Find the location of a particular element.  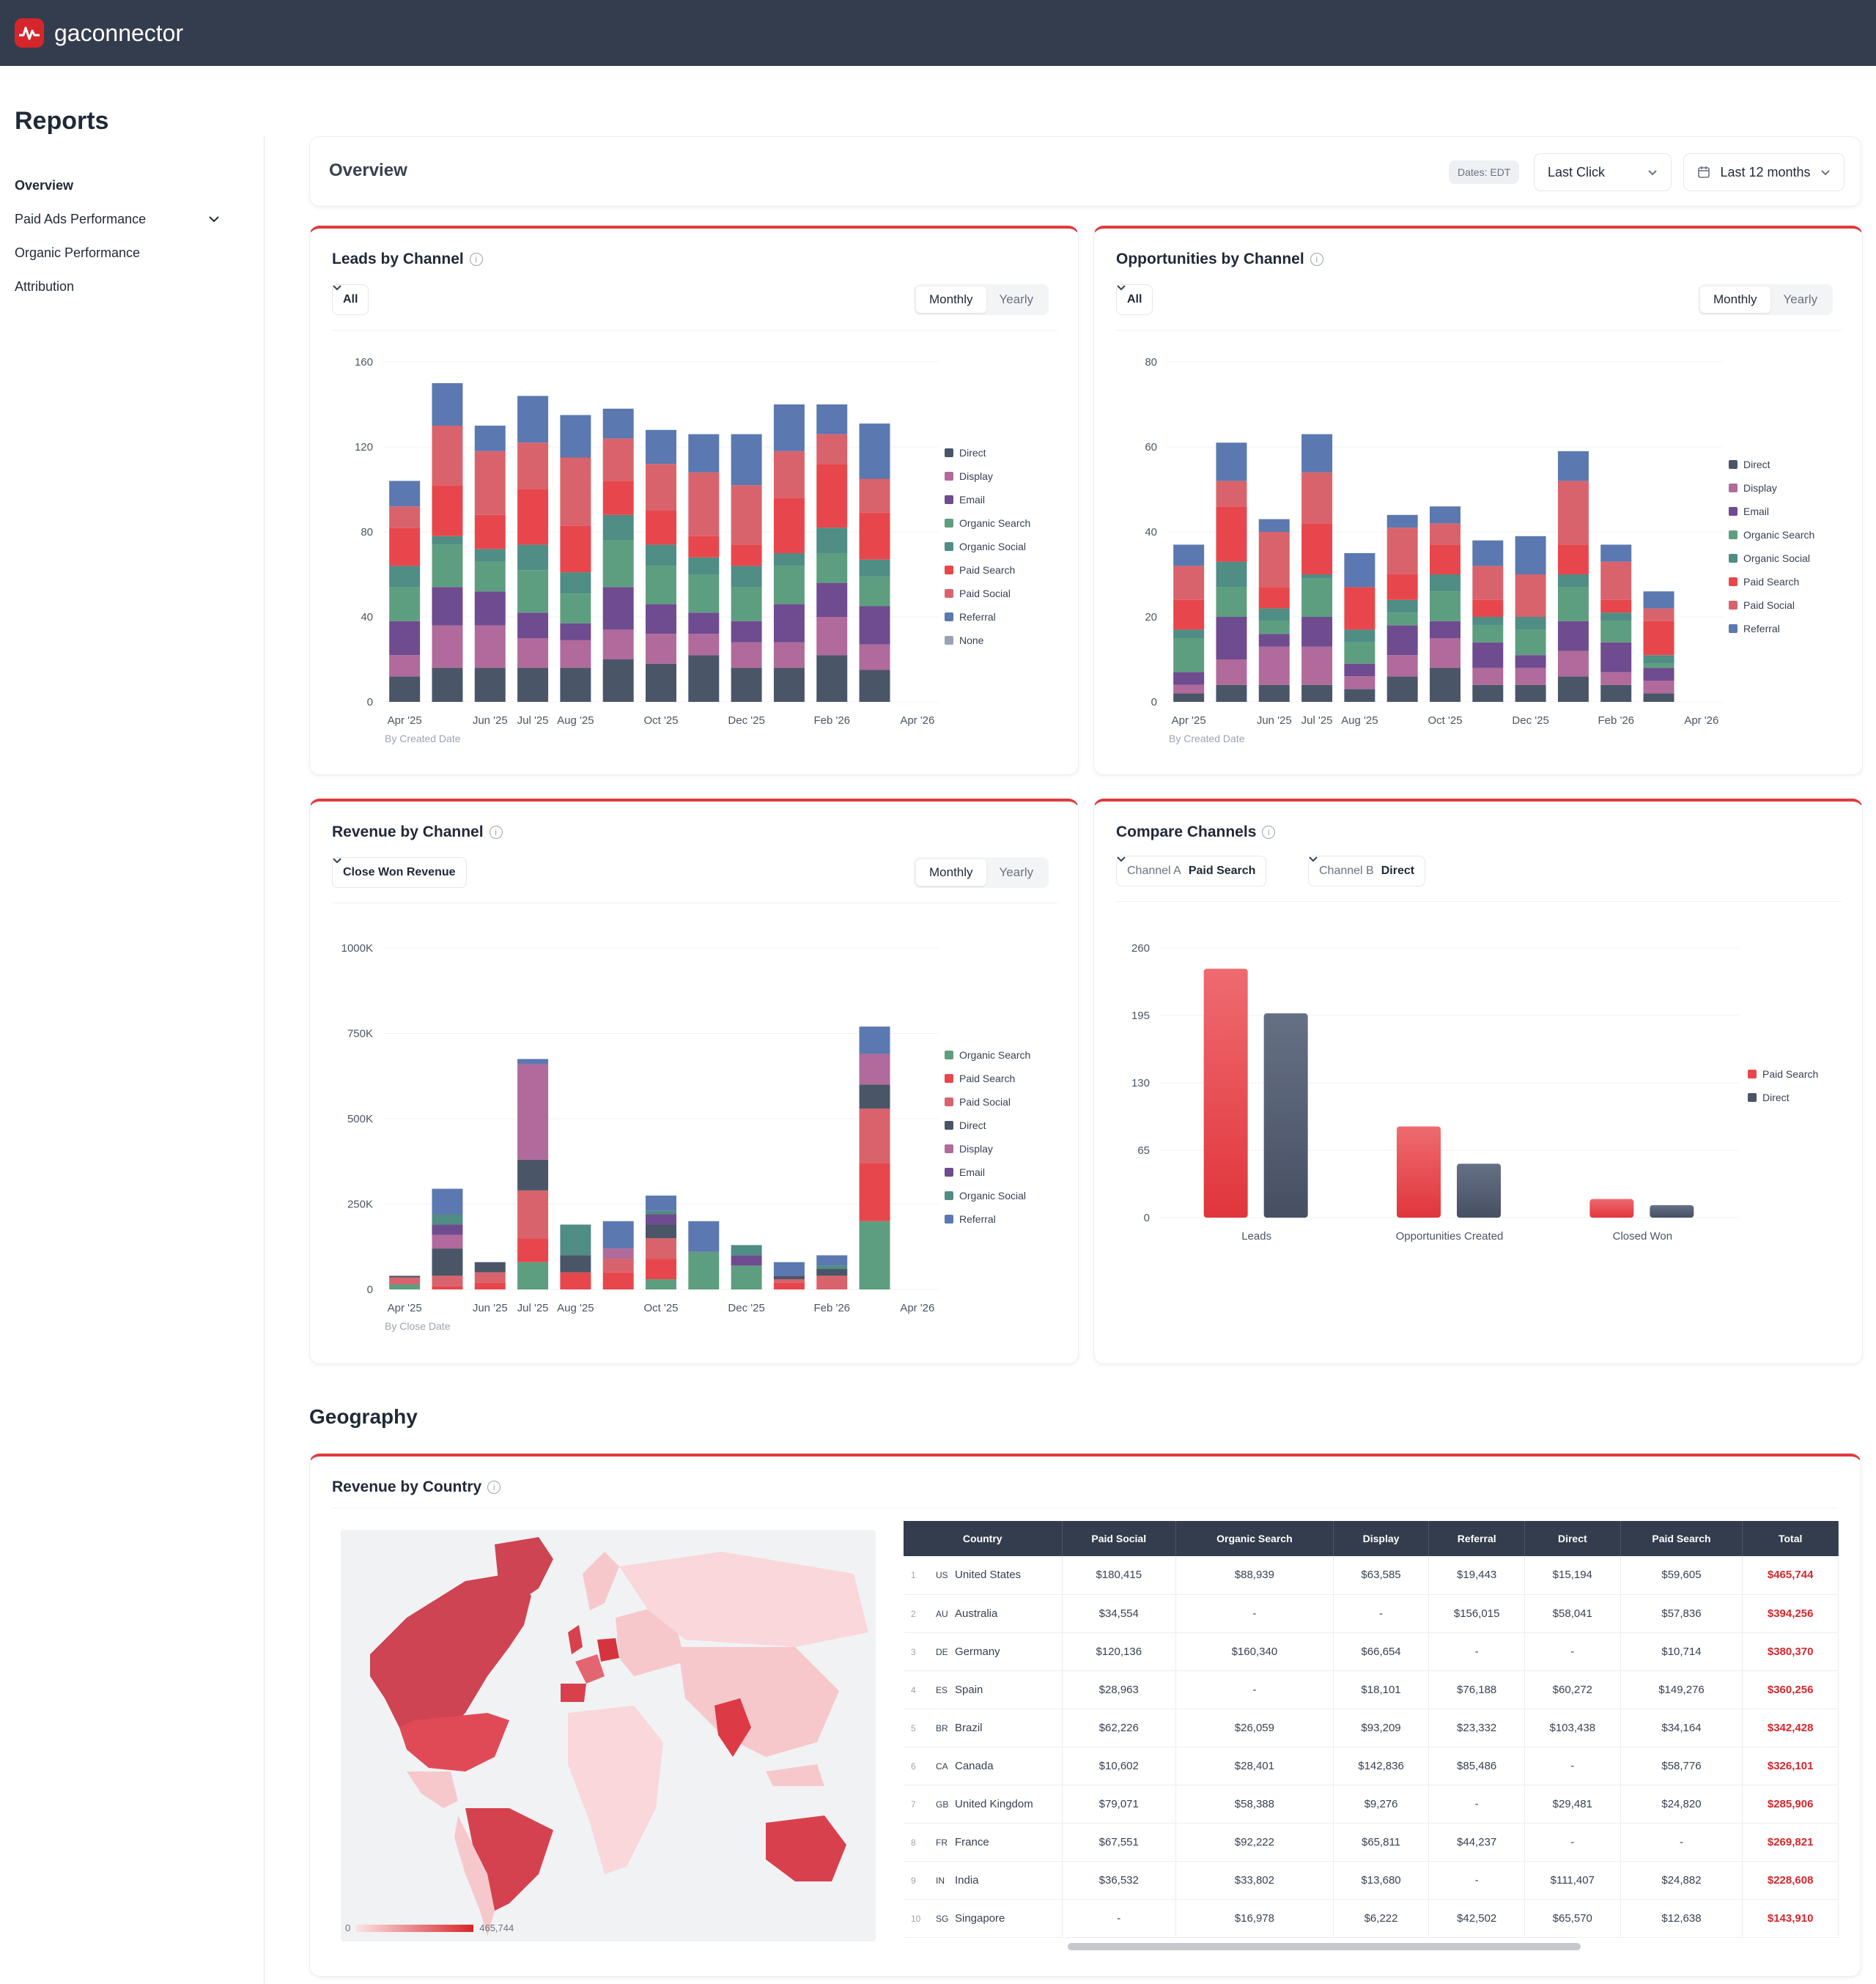

legend-max: 465,744 is located at coordinates (496, 1927).